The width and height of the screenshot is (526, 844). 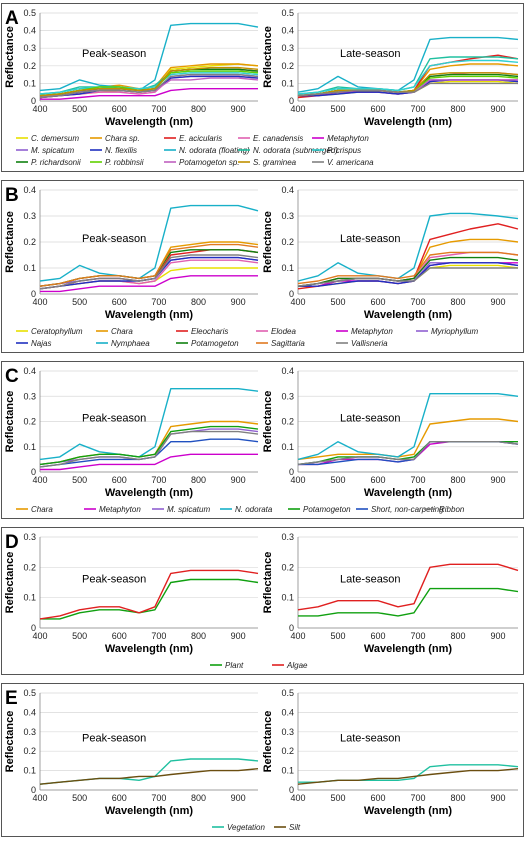 I want to click on legend-label: Short, non-carpeting, so click(x=407, y=509).